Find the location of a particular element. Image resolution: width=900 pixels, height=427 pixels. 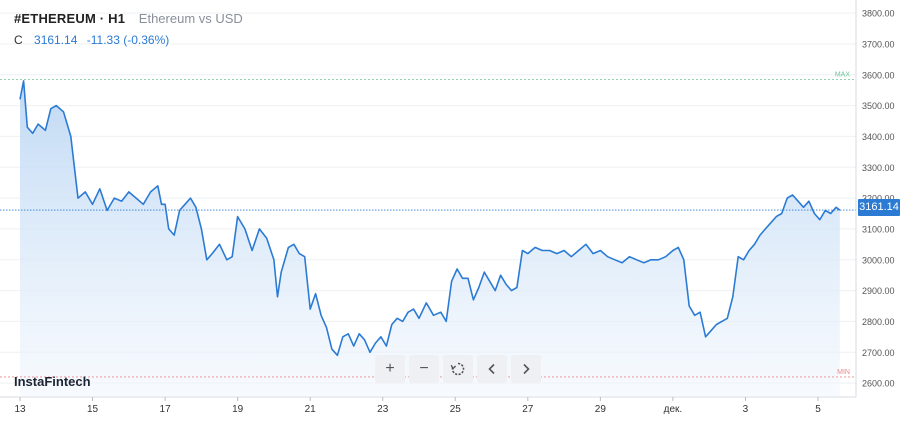

x-tick-label: дек. is located at coordinates (673, 409).